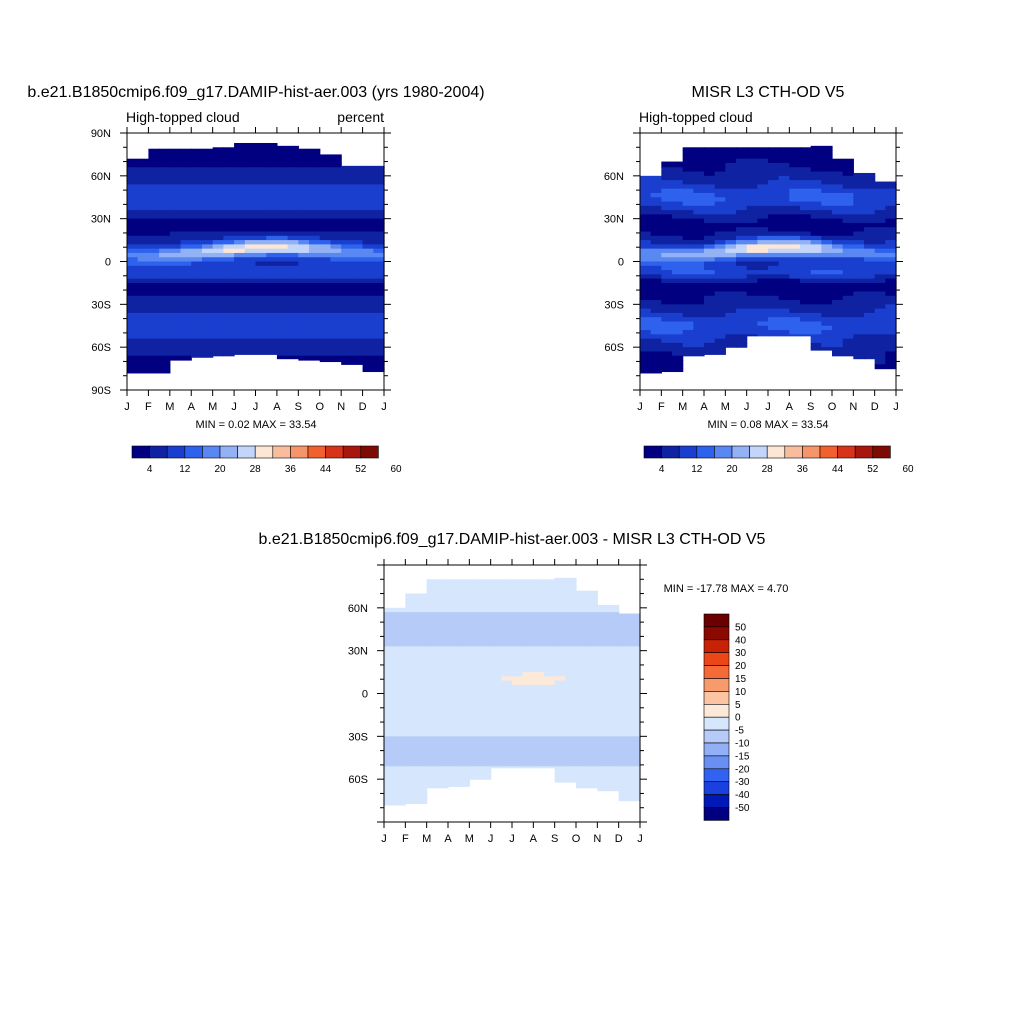  I want to click on panel-obs-subtitle-left: High-topped cloud, so click(696, 117).